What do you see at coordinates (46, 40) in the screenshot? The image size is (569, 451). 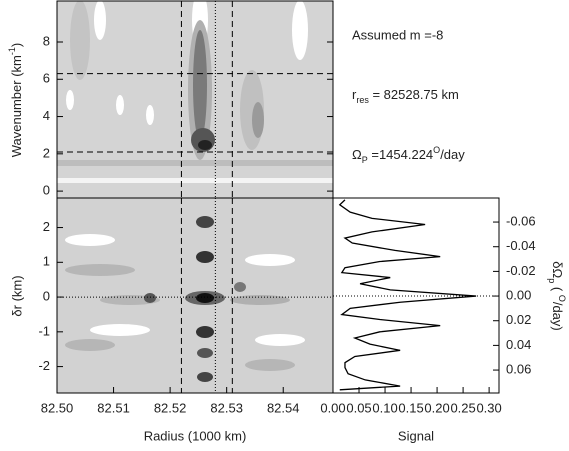 I see `y-tick-label: 8` at bounding box center [46, 40].